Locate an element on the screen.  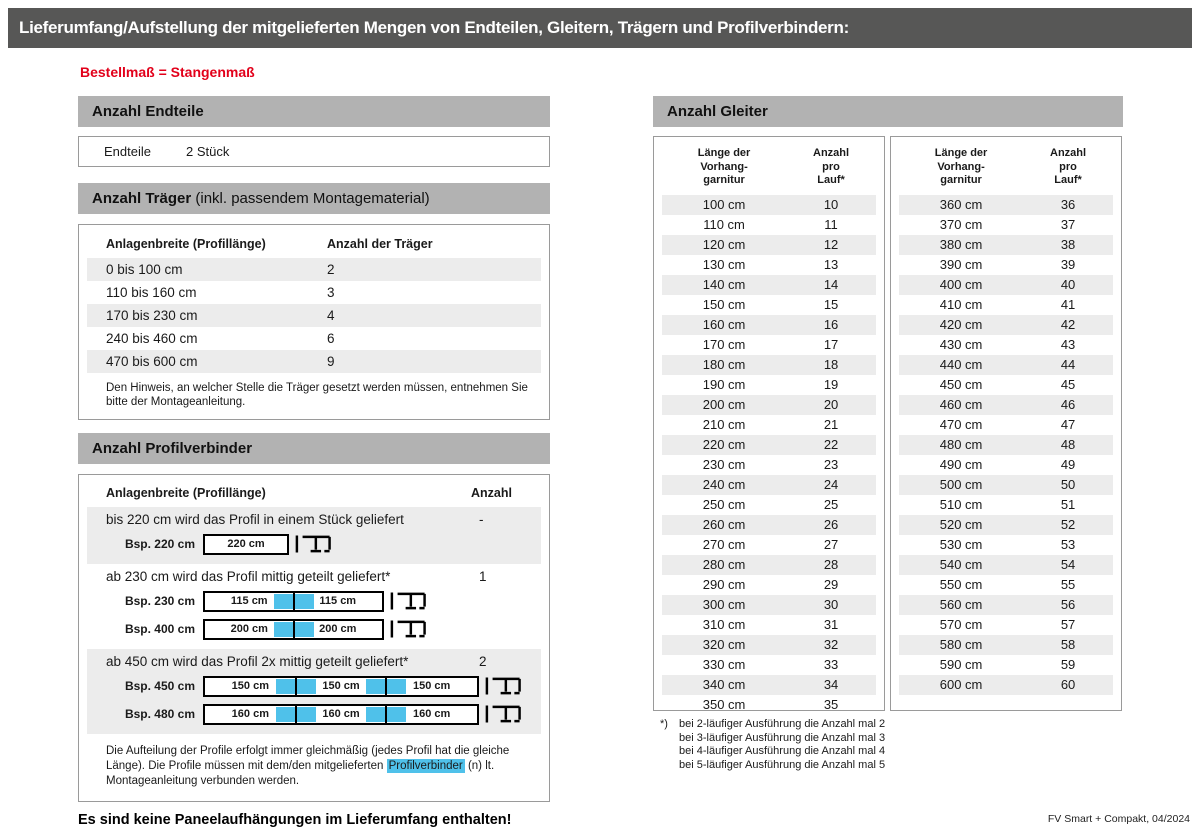
gleiter-length: 110 cm is located at coordinates (724, 224).